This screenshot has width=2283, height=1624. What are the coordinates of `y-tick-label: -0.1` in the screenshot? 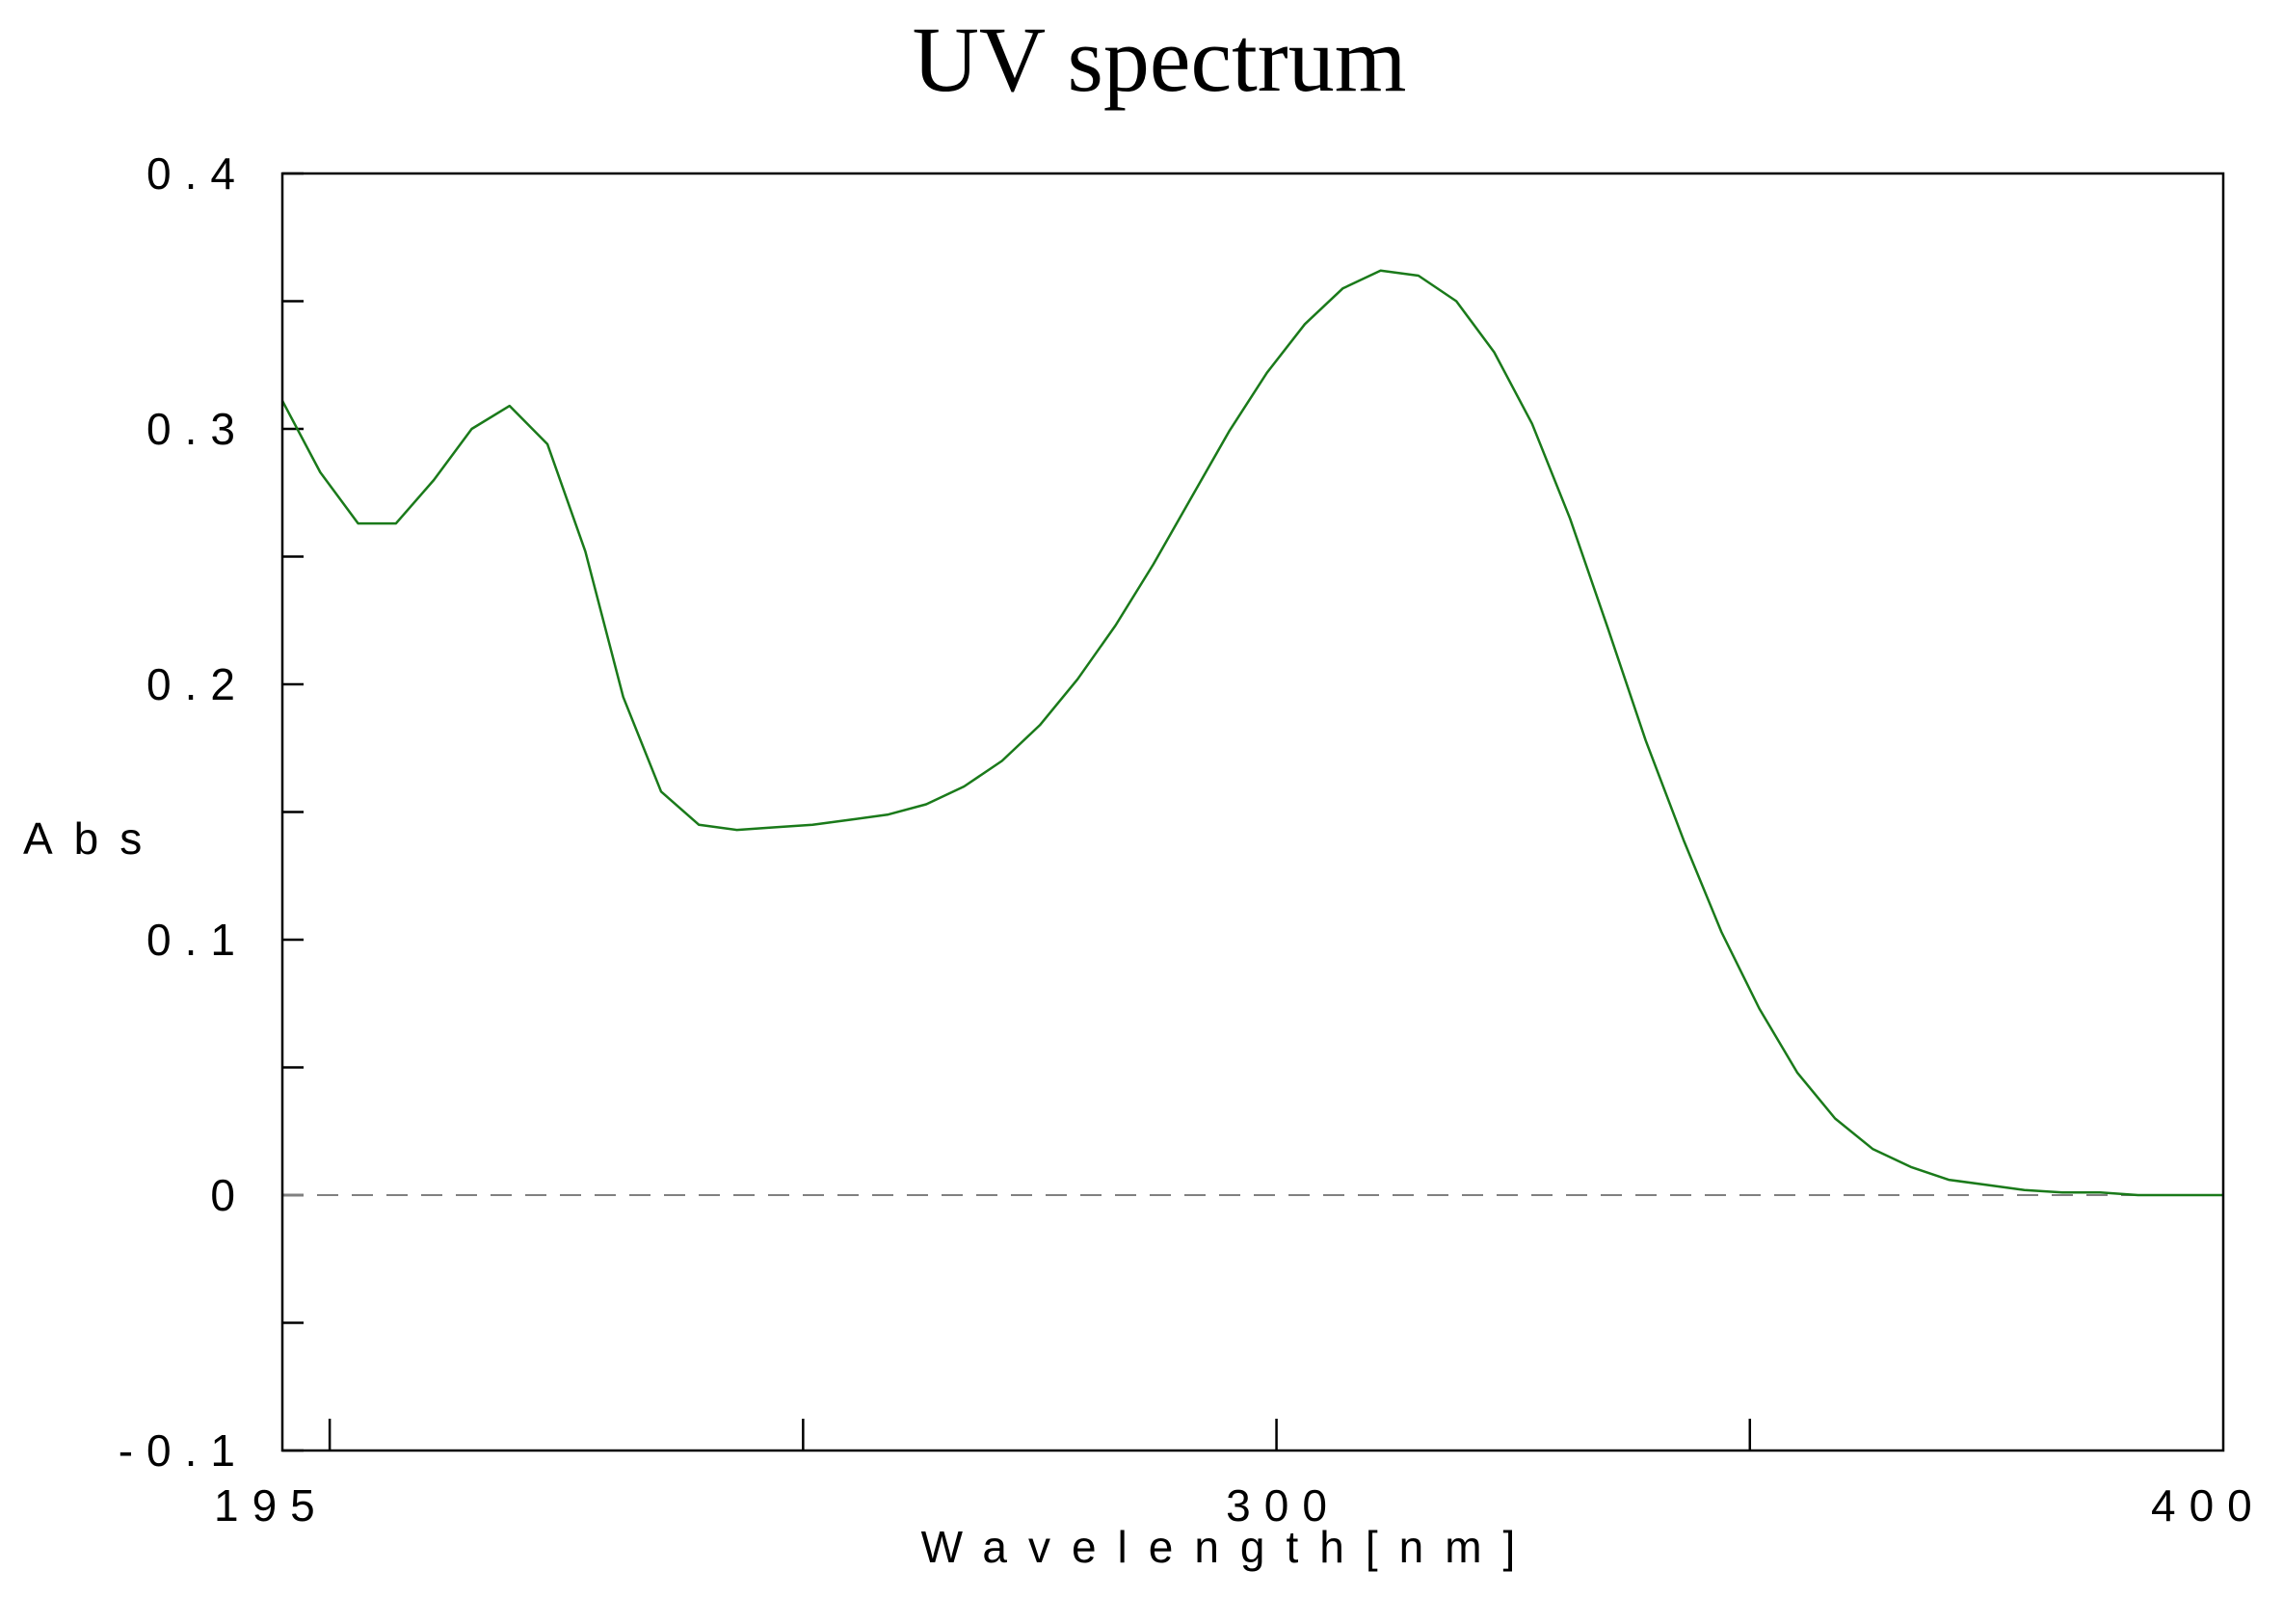 It's located at (184, 1450).